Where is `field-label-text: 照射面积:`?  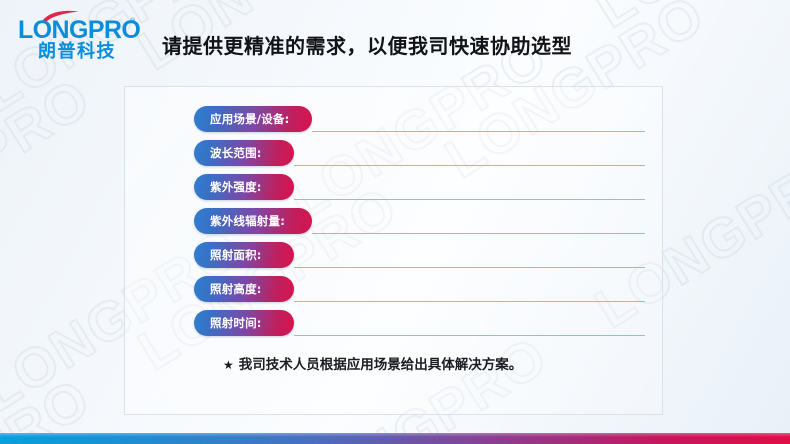 field-label-text: 照射面积: is located at coordinates (236, 255).